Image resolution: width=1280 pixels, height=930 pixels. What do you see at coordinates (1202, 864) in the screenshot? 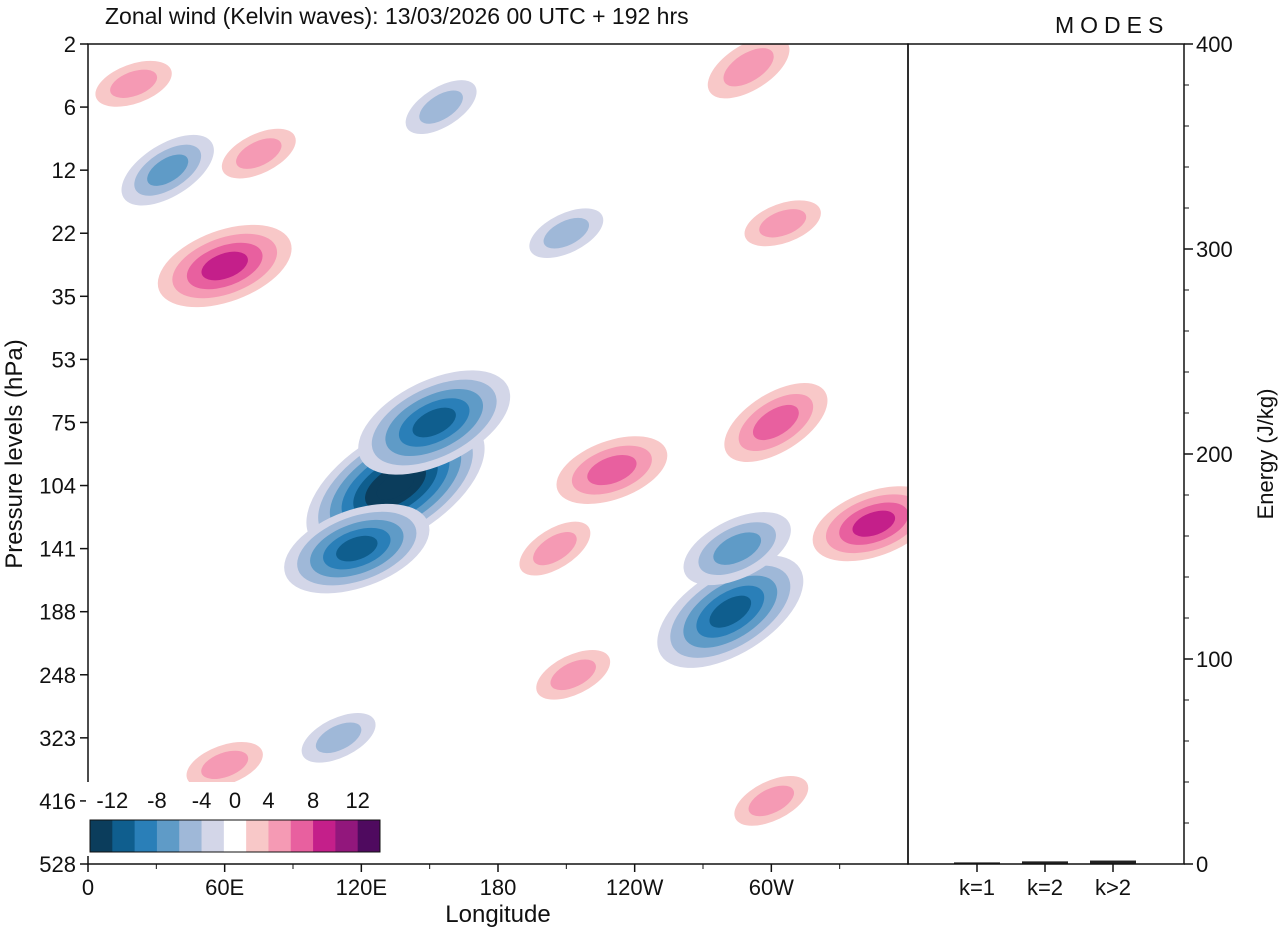
I see `energy-tick-label: 0` at bounding box center [1202, 864].